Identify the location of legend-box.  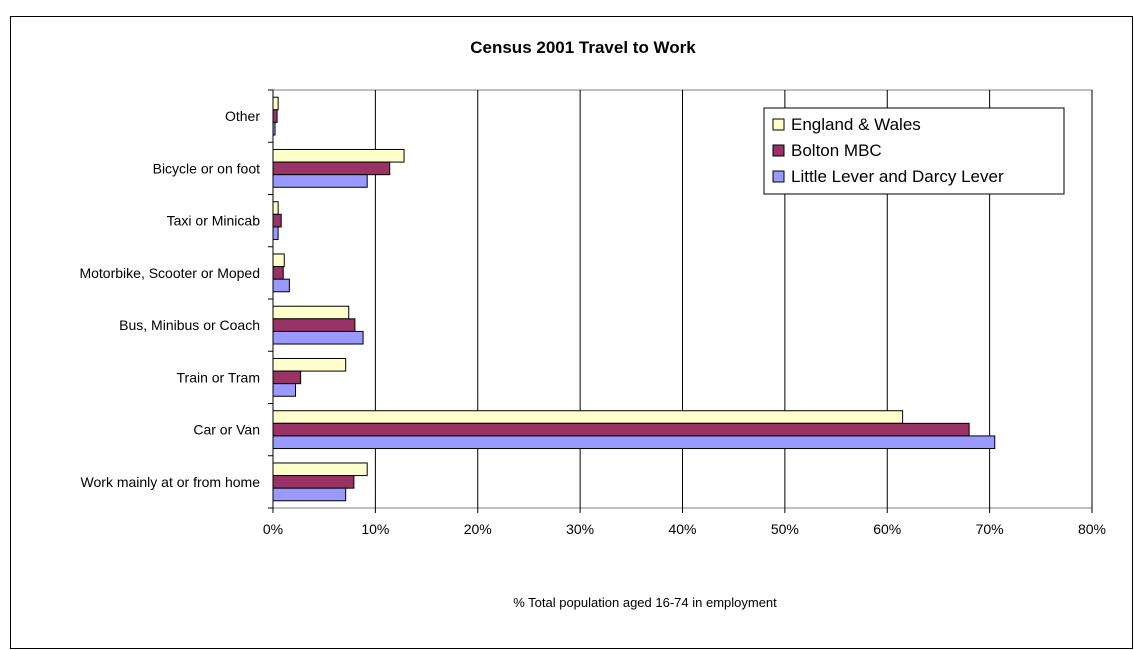
(914, 151).